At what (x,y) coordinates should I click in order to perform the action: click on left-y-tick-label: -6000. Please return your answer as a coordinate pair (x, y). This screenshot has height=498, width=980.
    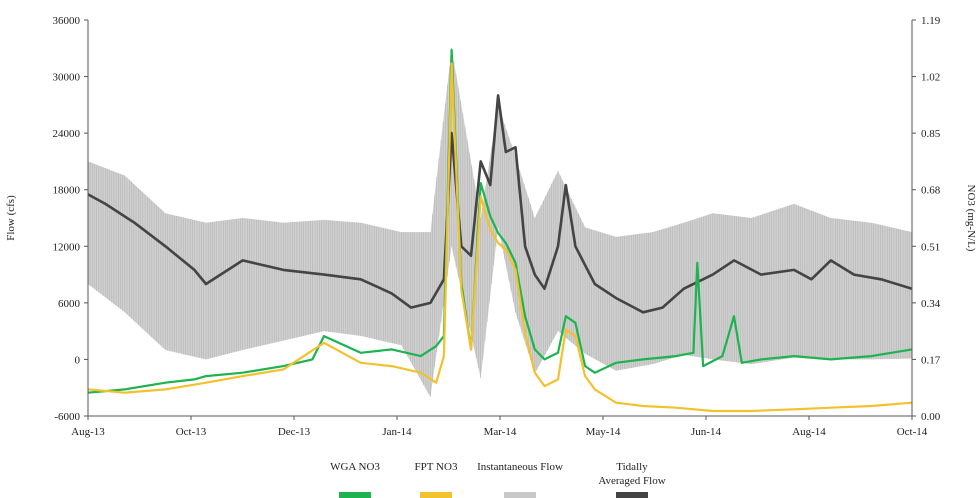
    Looking at the image, I should click on (67, 417).